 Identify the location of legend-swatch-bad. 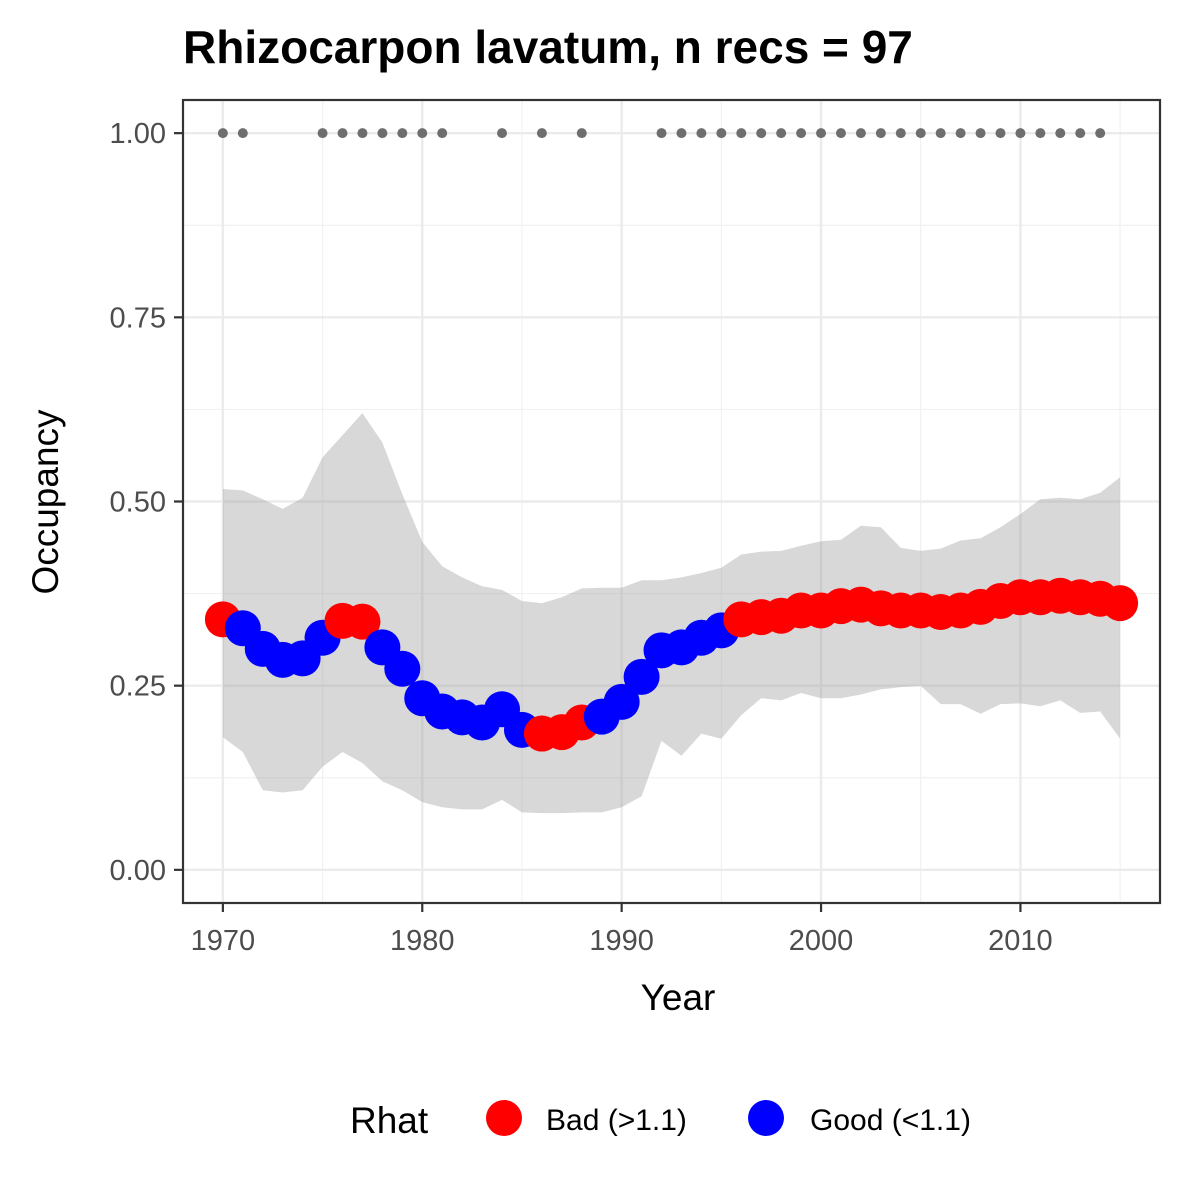
(504, 1118).